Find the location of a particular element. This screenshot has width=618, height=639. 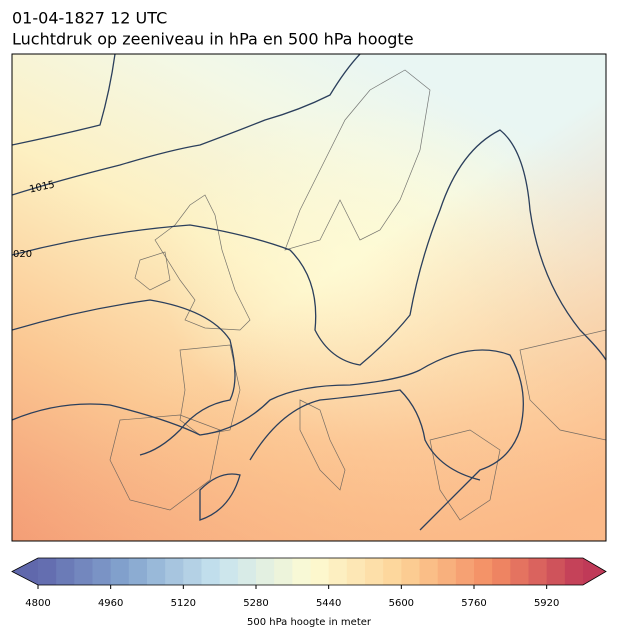

contour-label: 020 is located at coordinates (22, 254).